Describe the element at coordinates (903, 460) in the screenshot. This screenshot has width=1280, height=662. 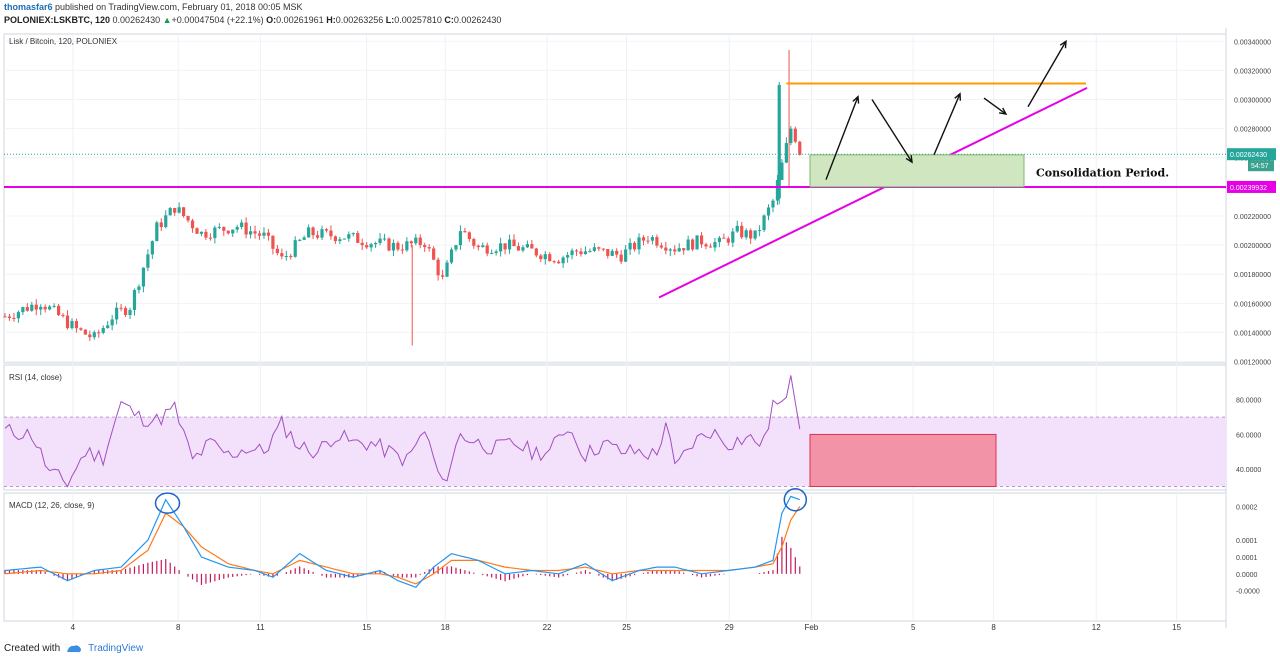
I see `rsi-highlight-box` at that location.